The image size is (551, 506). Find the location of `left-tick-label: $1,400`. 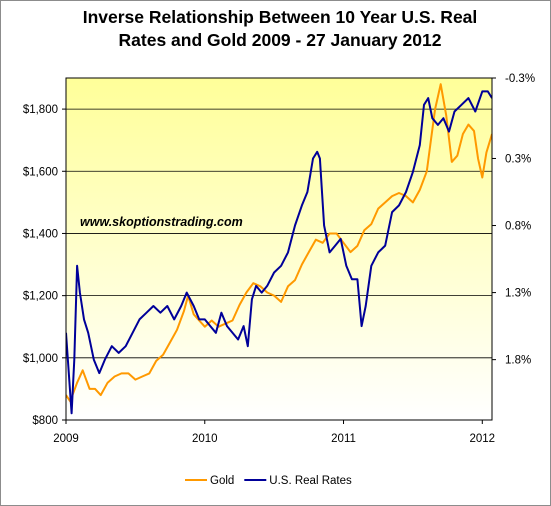

left-tick-label: $1,400 is located at coordinates (40, 234).